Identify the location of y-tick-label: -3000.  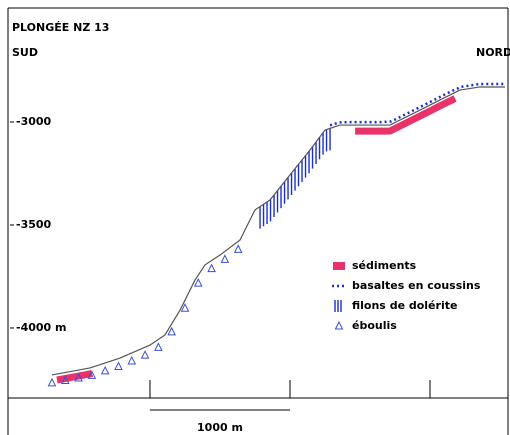
(34, 121).